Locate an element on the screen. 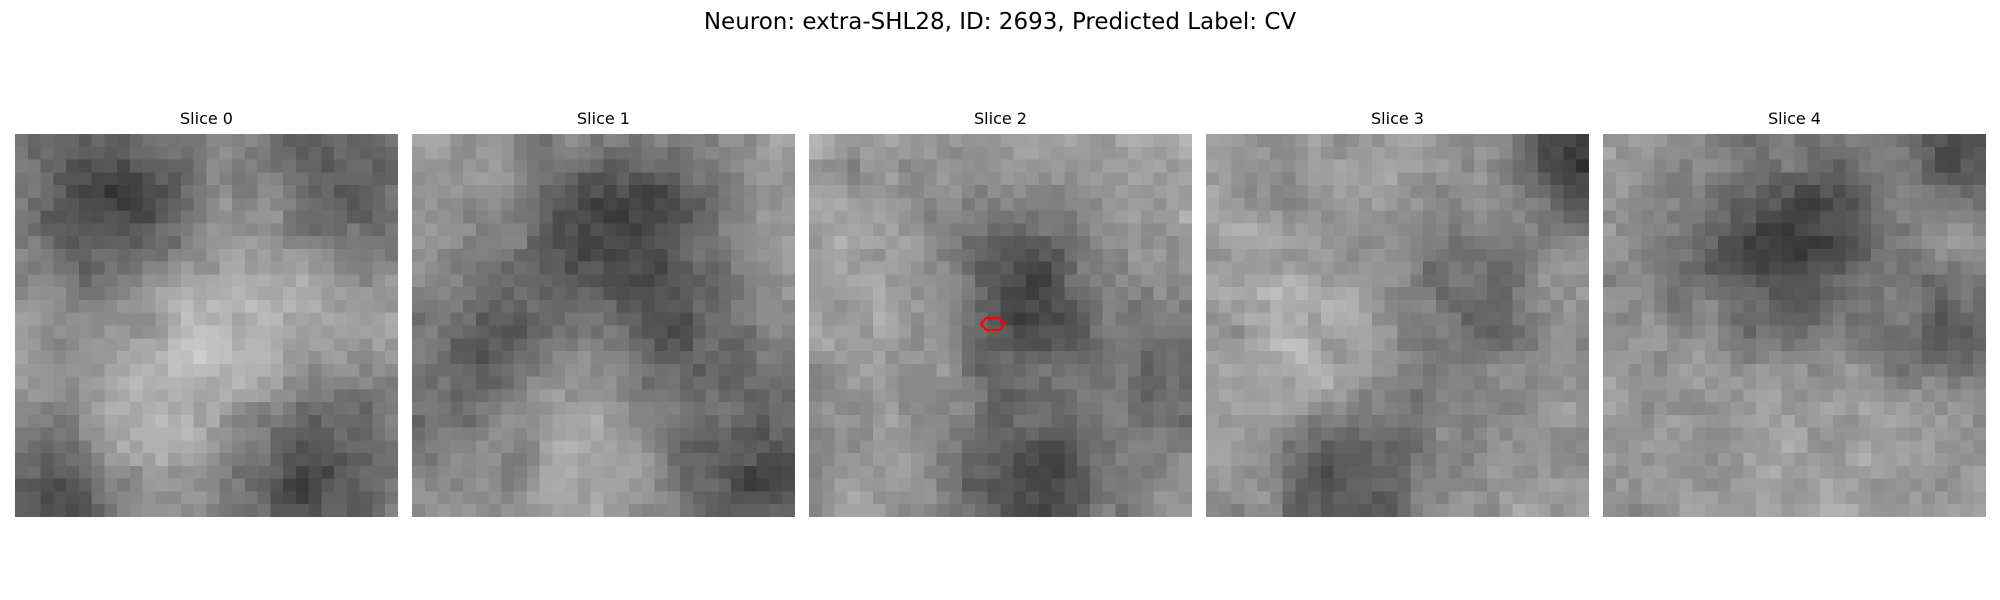 The width and height of the screenshot is (2000, 600). slice-title: Slice 2 is located at coordinates (1000, 118).